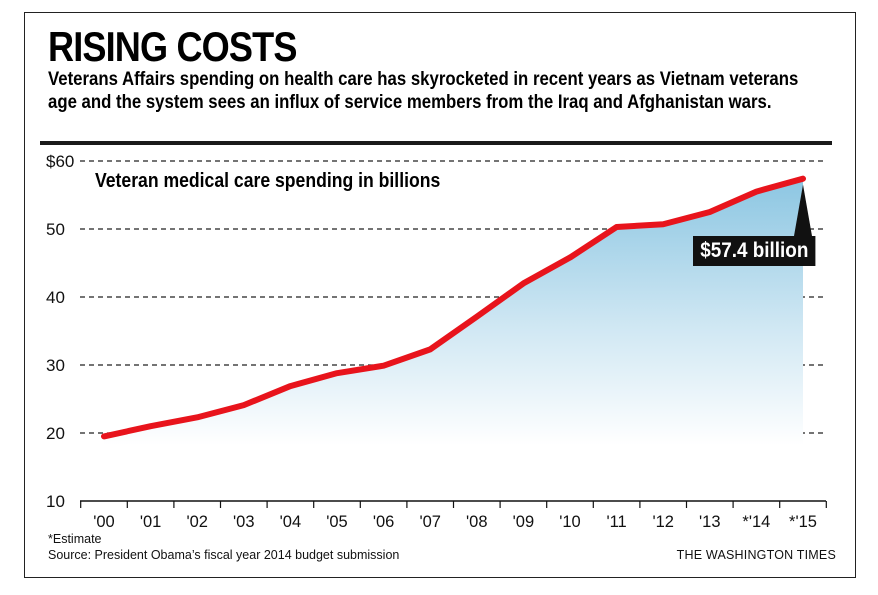 The image size is (878, 595). Describe the element at coordinates (436, 143) in the screenshot. I see `title-rule` at that location.